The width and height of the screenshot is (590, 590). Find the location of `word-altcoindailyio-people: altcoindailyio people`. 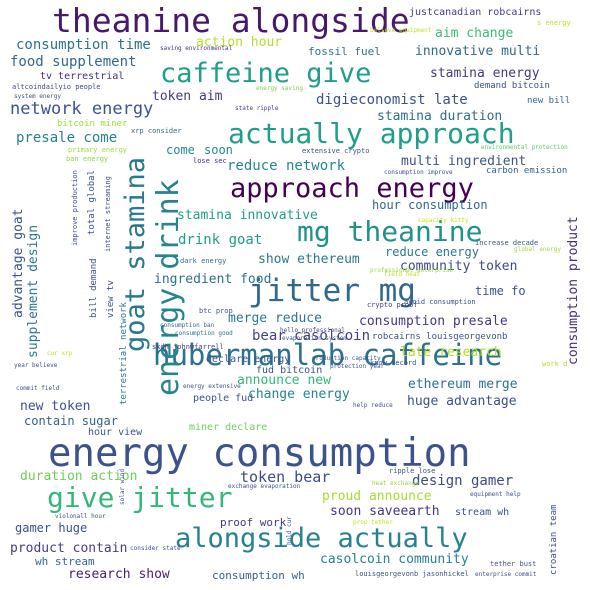

word-altcoindailyio-people: altcoindailyio people is located at coordinates (56, 87).